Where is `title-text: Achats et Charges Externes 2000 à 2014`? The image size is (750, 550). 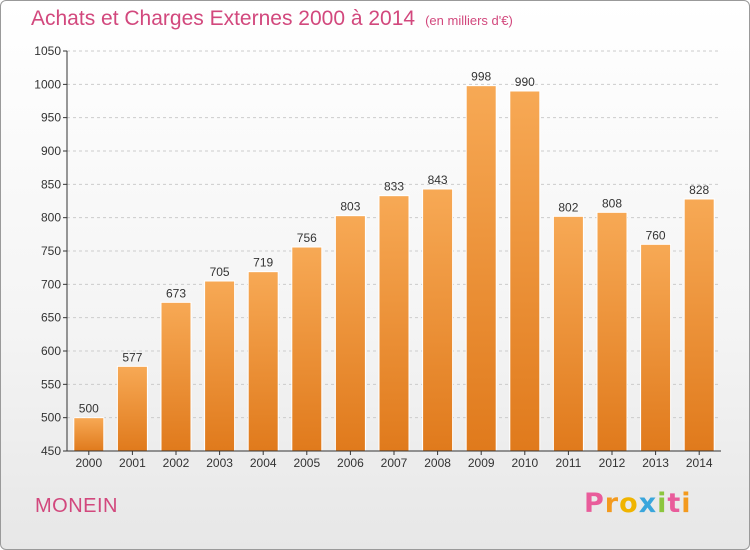
title-text: Achats et Charges Externes 2000 à 2014 is located at coordinates (223, 18).